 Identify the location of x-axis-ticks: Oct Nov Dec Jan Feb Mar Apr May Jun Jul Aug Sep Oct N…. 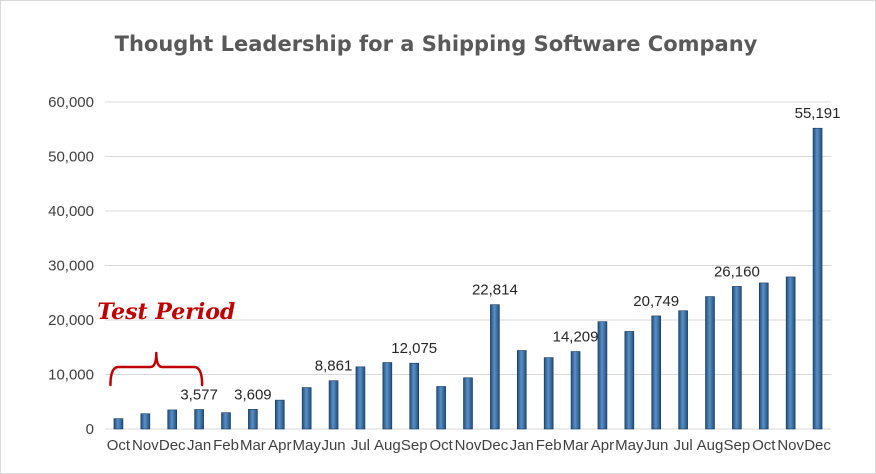
(469, 445).